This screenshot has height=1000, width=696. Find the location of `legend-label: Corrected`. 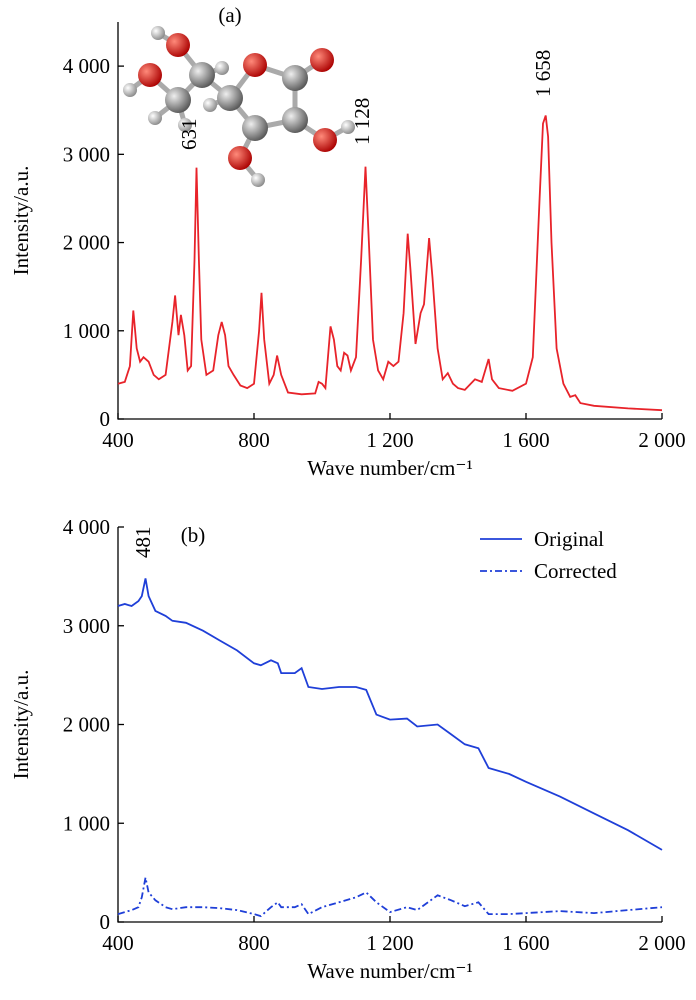

legend-label: Corrected is located at coordinates (575, 571).